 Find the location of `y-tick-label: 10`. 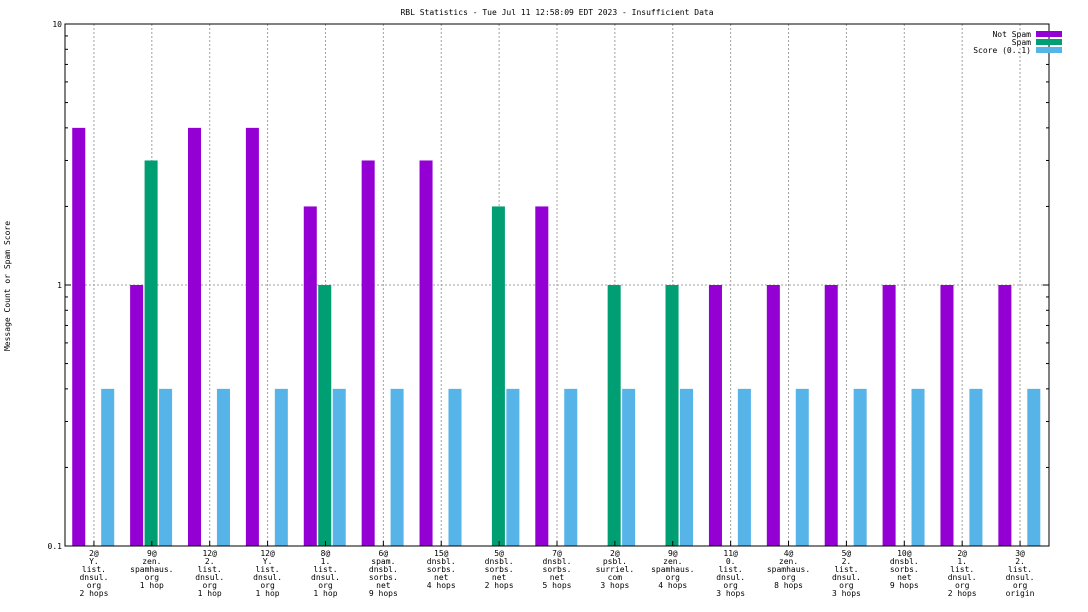

y-tick-label: 10 is located at coordinates (57, 24).